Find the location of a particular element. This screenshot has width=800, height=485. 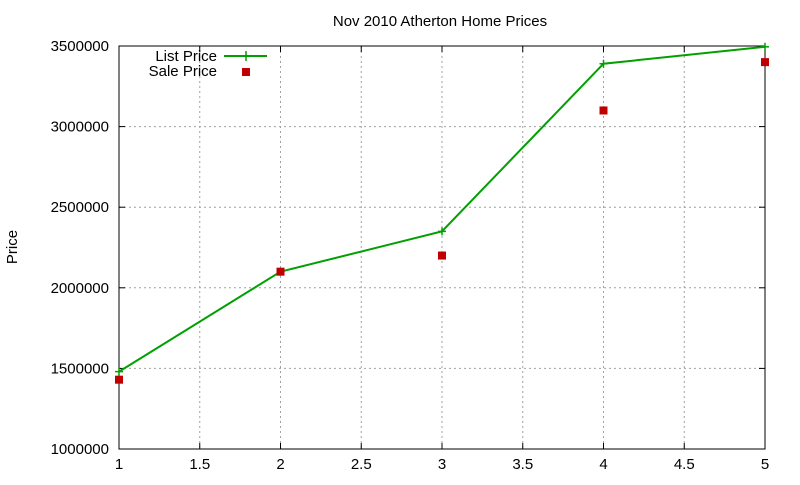

x-tick-label: 5 is located at coordinates (765, 464).